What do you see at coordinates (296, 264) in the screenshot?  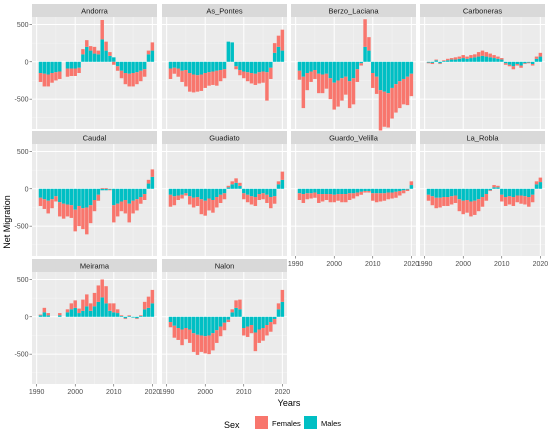 I see `x-tick-label: 1990` at bounding box center [296, 264].